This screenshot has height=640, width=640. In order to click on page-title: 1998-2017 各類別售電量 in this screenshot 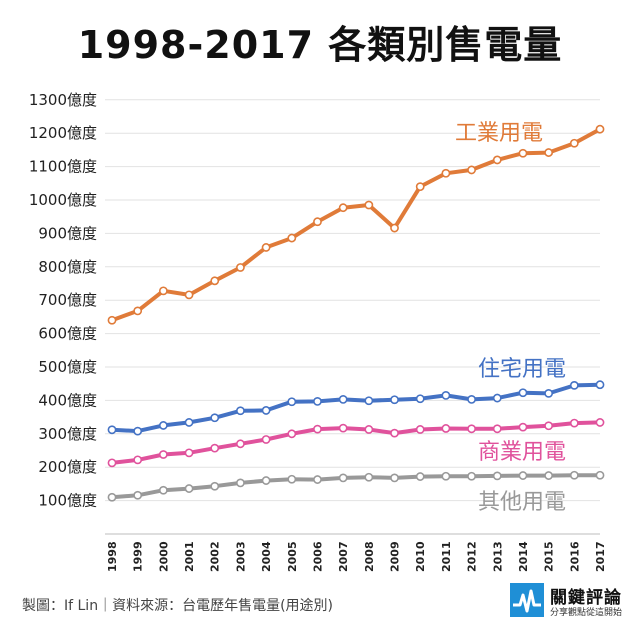, I will do `click(320, 45)`.